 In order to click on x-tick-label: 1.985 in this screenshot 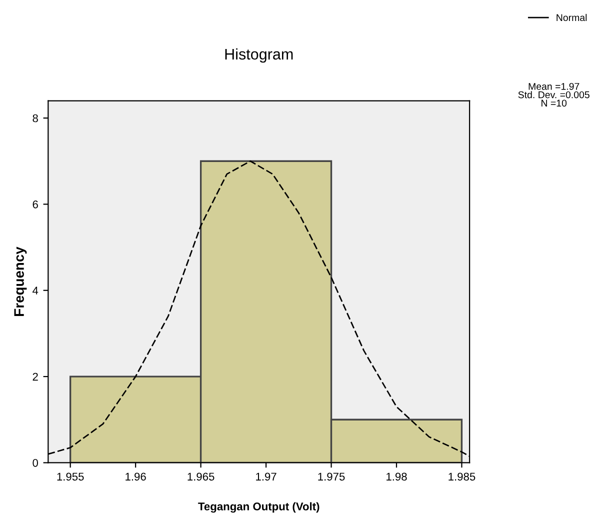, I will do `click(462, 476)`.